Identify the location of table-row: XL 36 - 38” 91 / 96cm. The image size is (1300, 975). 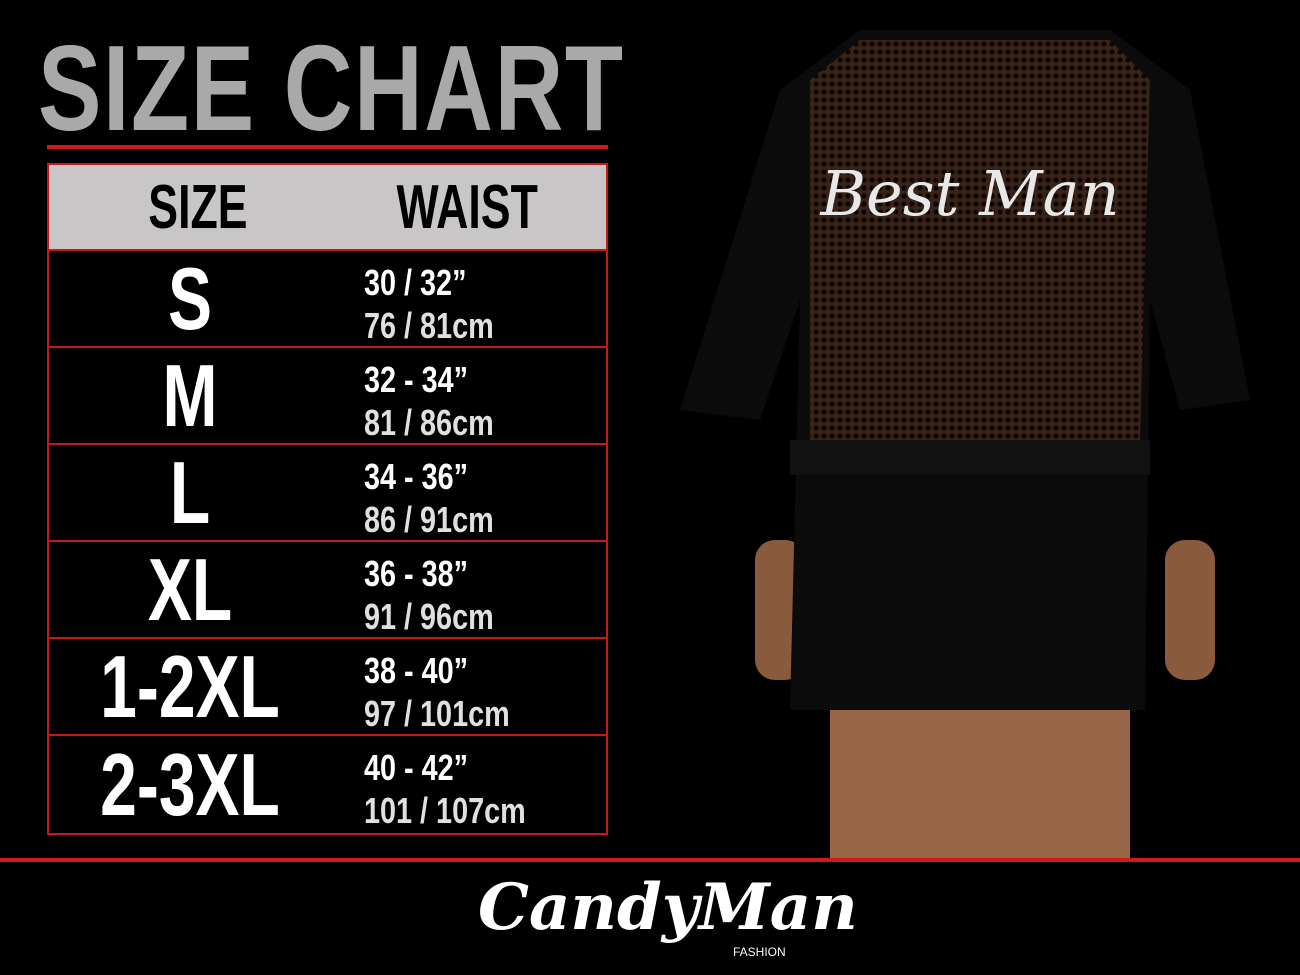
(327, 590).